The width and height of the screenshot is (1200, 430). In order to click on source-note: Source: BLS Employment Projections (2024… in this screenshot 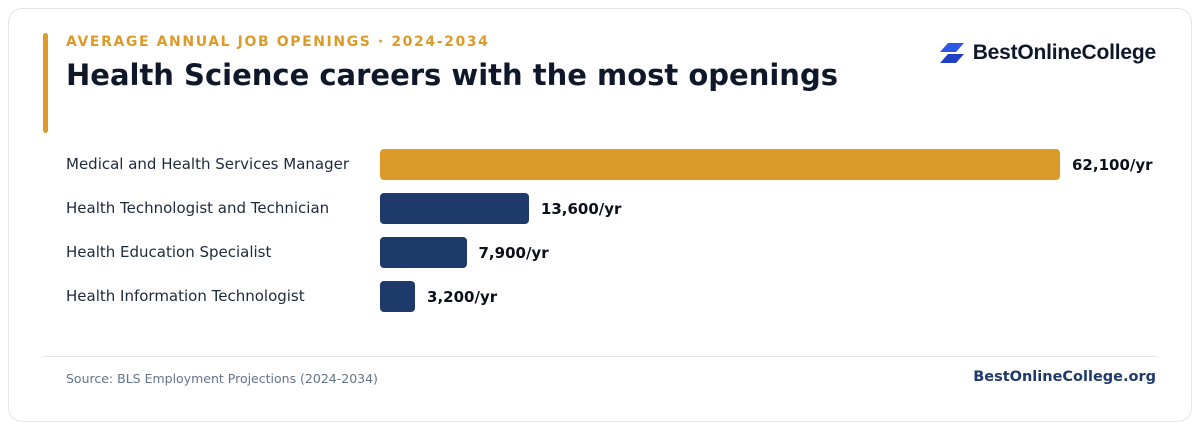, I will do `click(222, 378)`.